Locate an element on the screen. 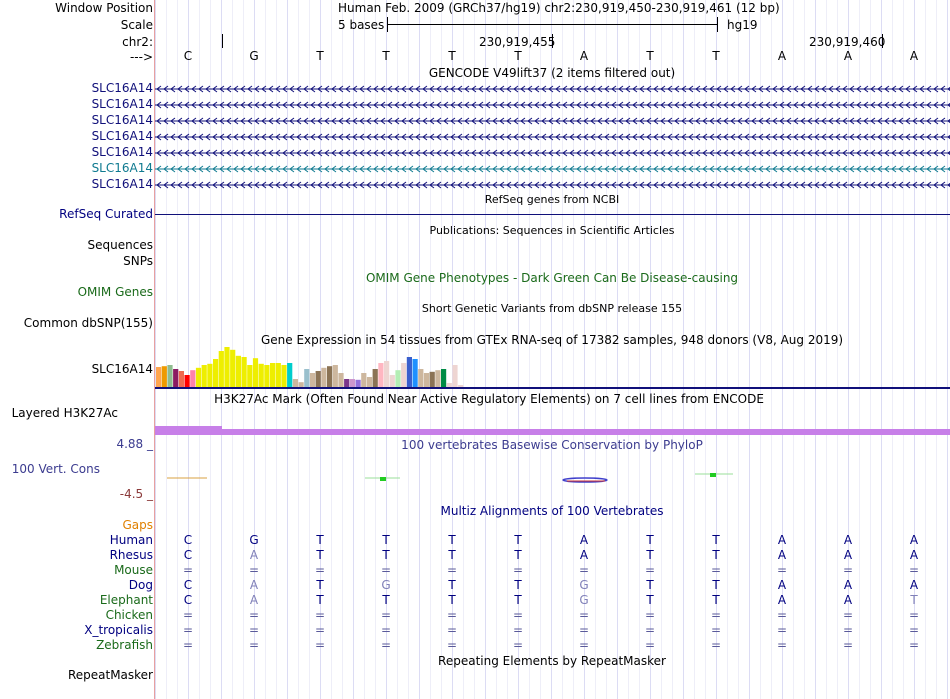 This screenshot has width=950, height=699. omim-label: OMIM Genes is located at coordinates (115, 292).